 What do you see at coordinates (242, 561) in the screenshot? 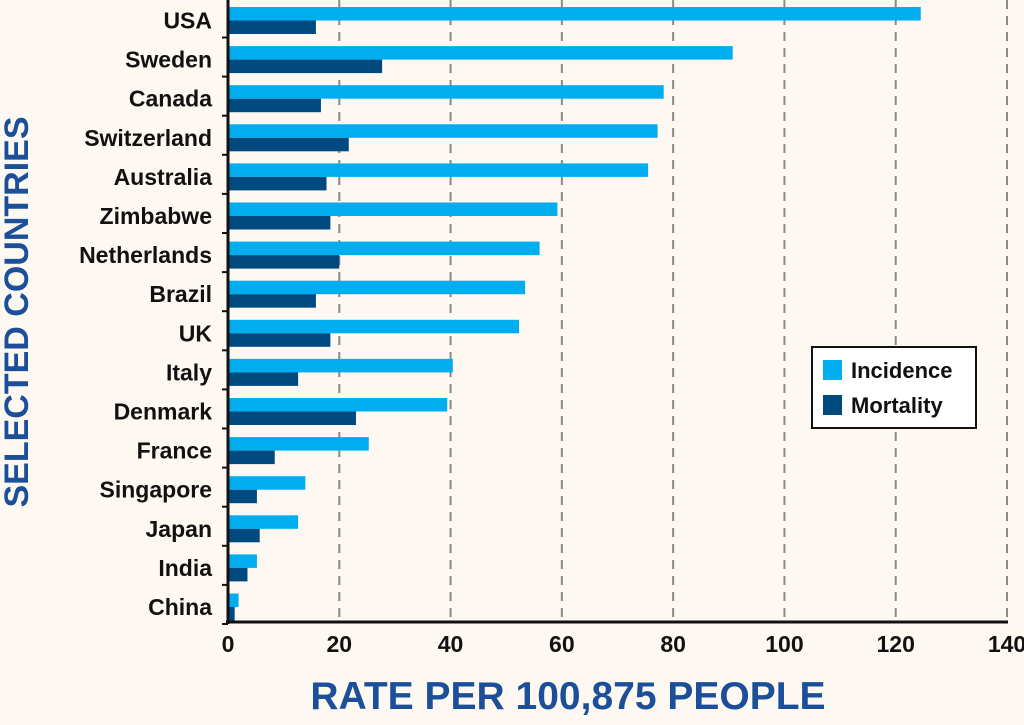
I see `bar-incidence-india` at bounding box center [242, 561].